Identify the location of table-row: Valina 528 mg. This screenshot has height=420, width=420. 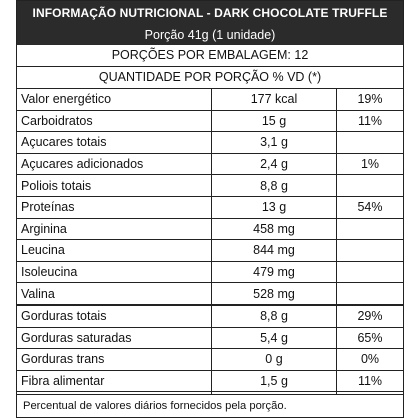
(210, 294).